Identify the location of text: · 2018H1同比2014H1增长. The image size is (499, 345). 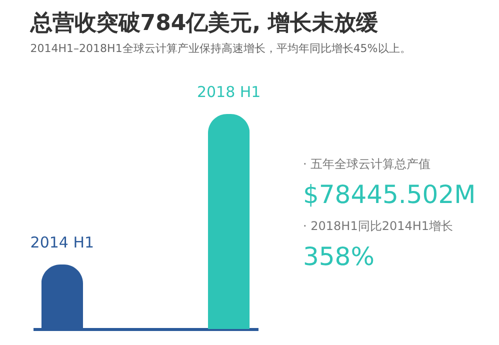
(378, 226).